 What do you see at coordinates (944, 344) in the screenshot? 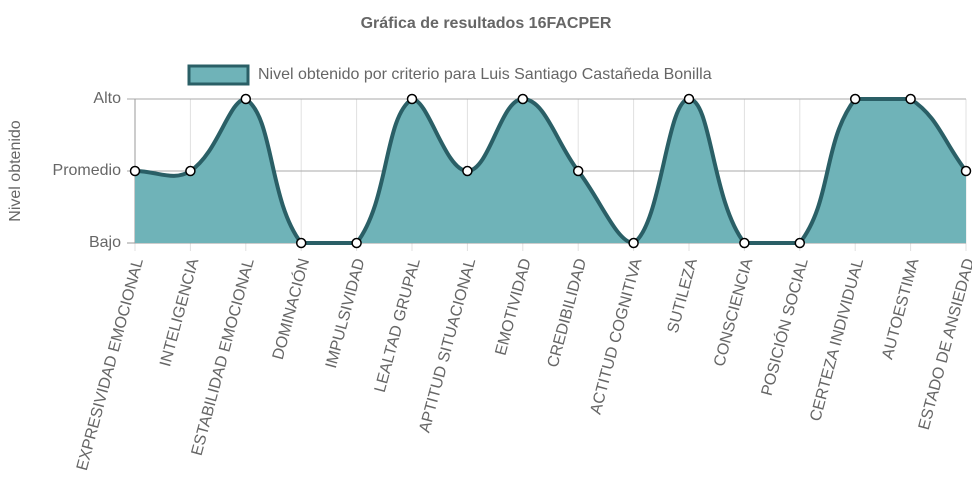
I see `x-tick-label: ESTADO DE ANSIEDAD` at bounding box center [944, 344].